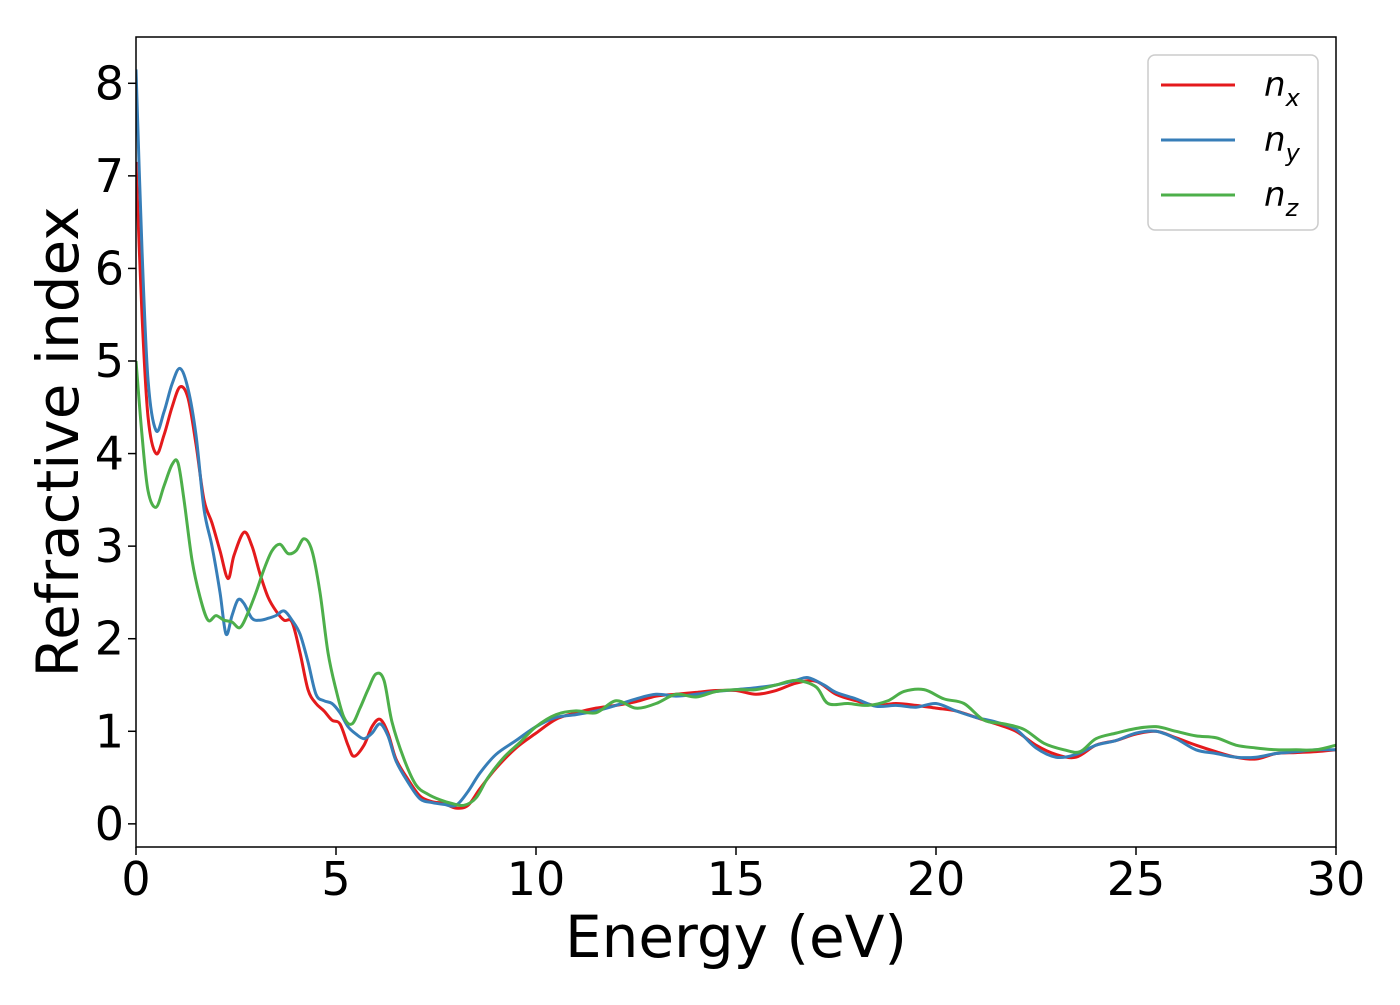  What do you see at coordinates (109, 176) in the screenshot?
I see `y-tick-label: 7` at bounding box center [109, 176].